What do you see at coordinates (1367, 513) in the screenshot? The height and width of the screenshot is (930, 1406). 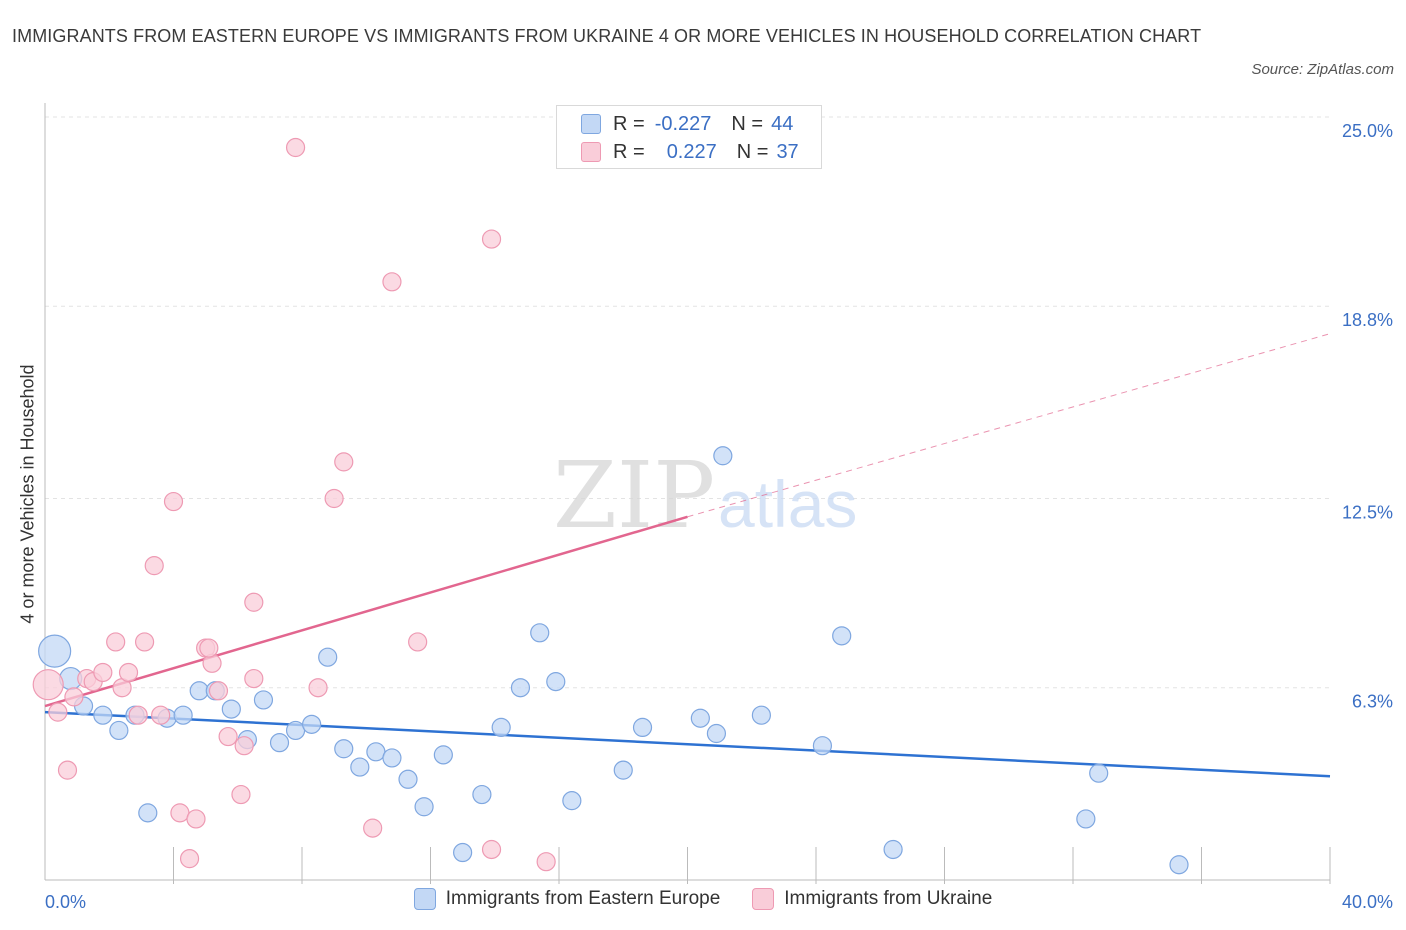 I see `y-tick-label: 12.5%` at bounding box center [1367, 513].